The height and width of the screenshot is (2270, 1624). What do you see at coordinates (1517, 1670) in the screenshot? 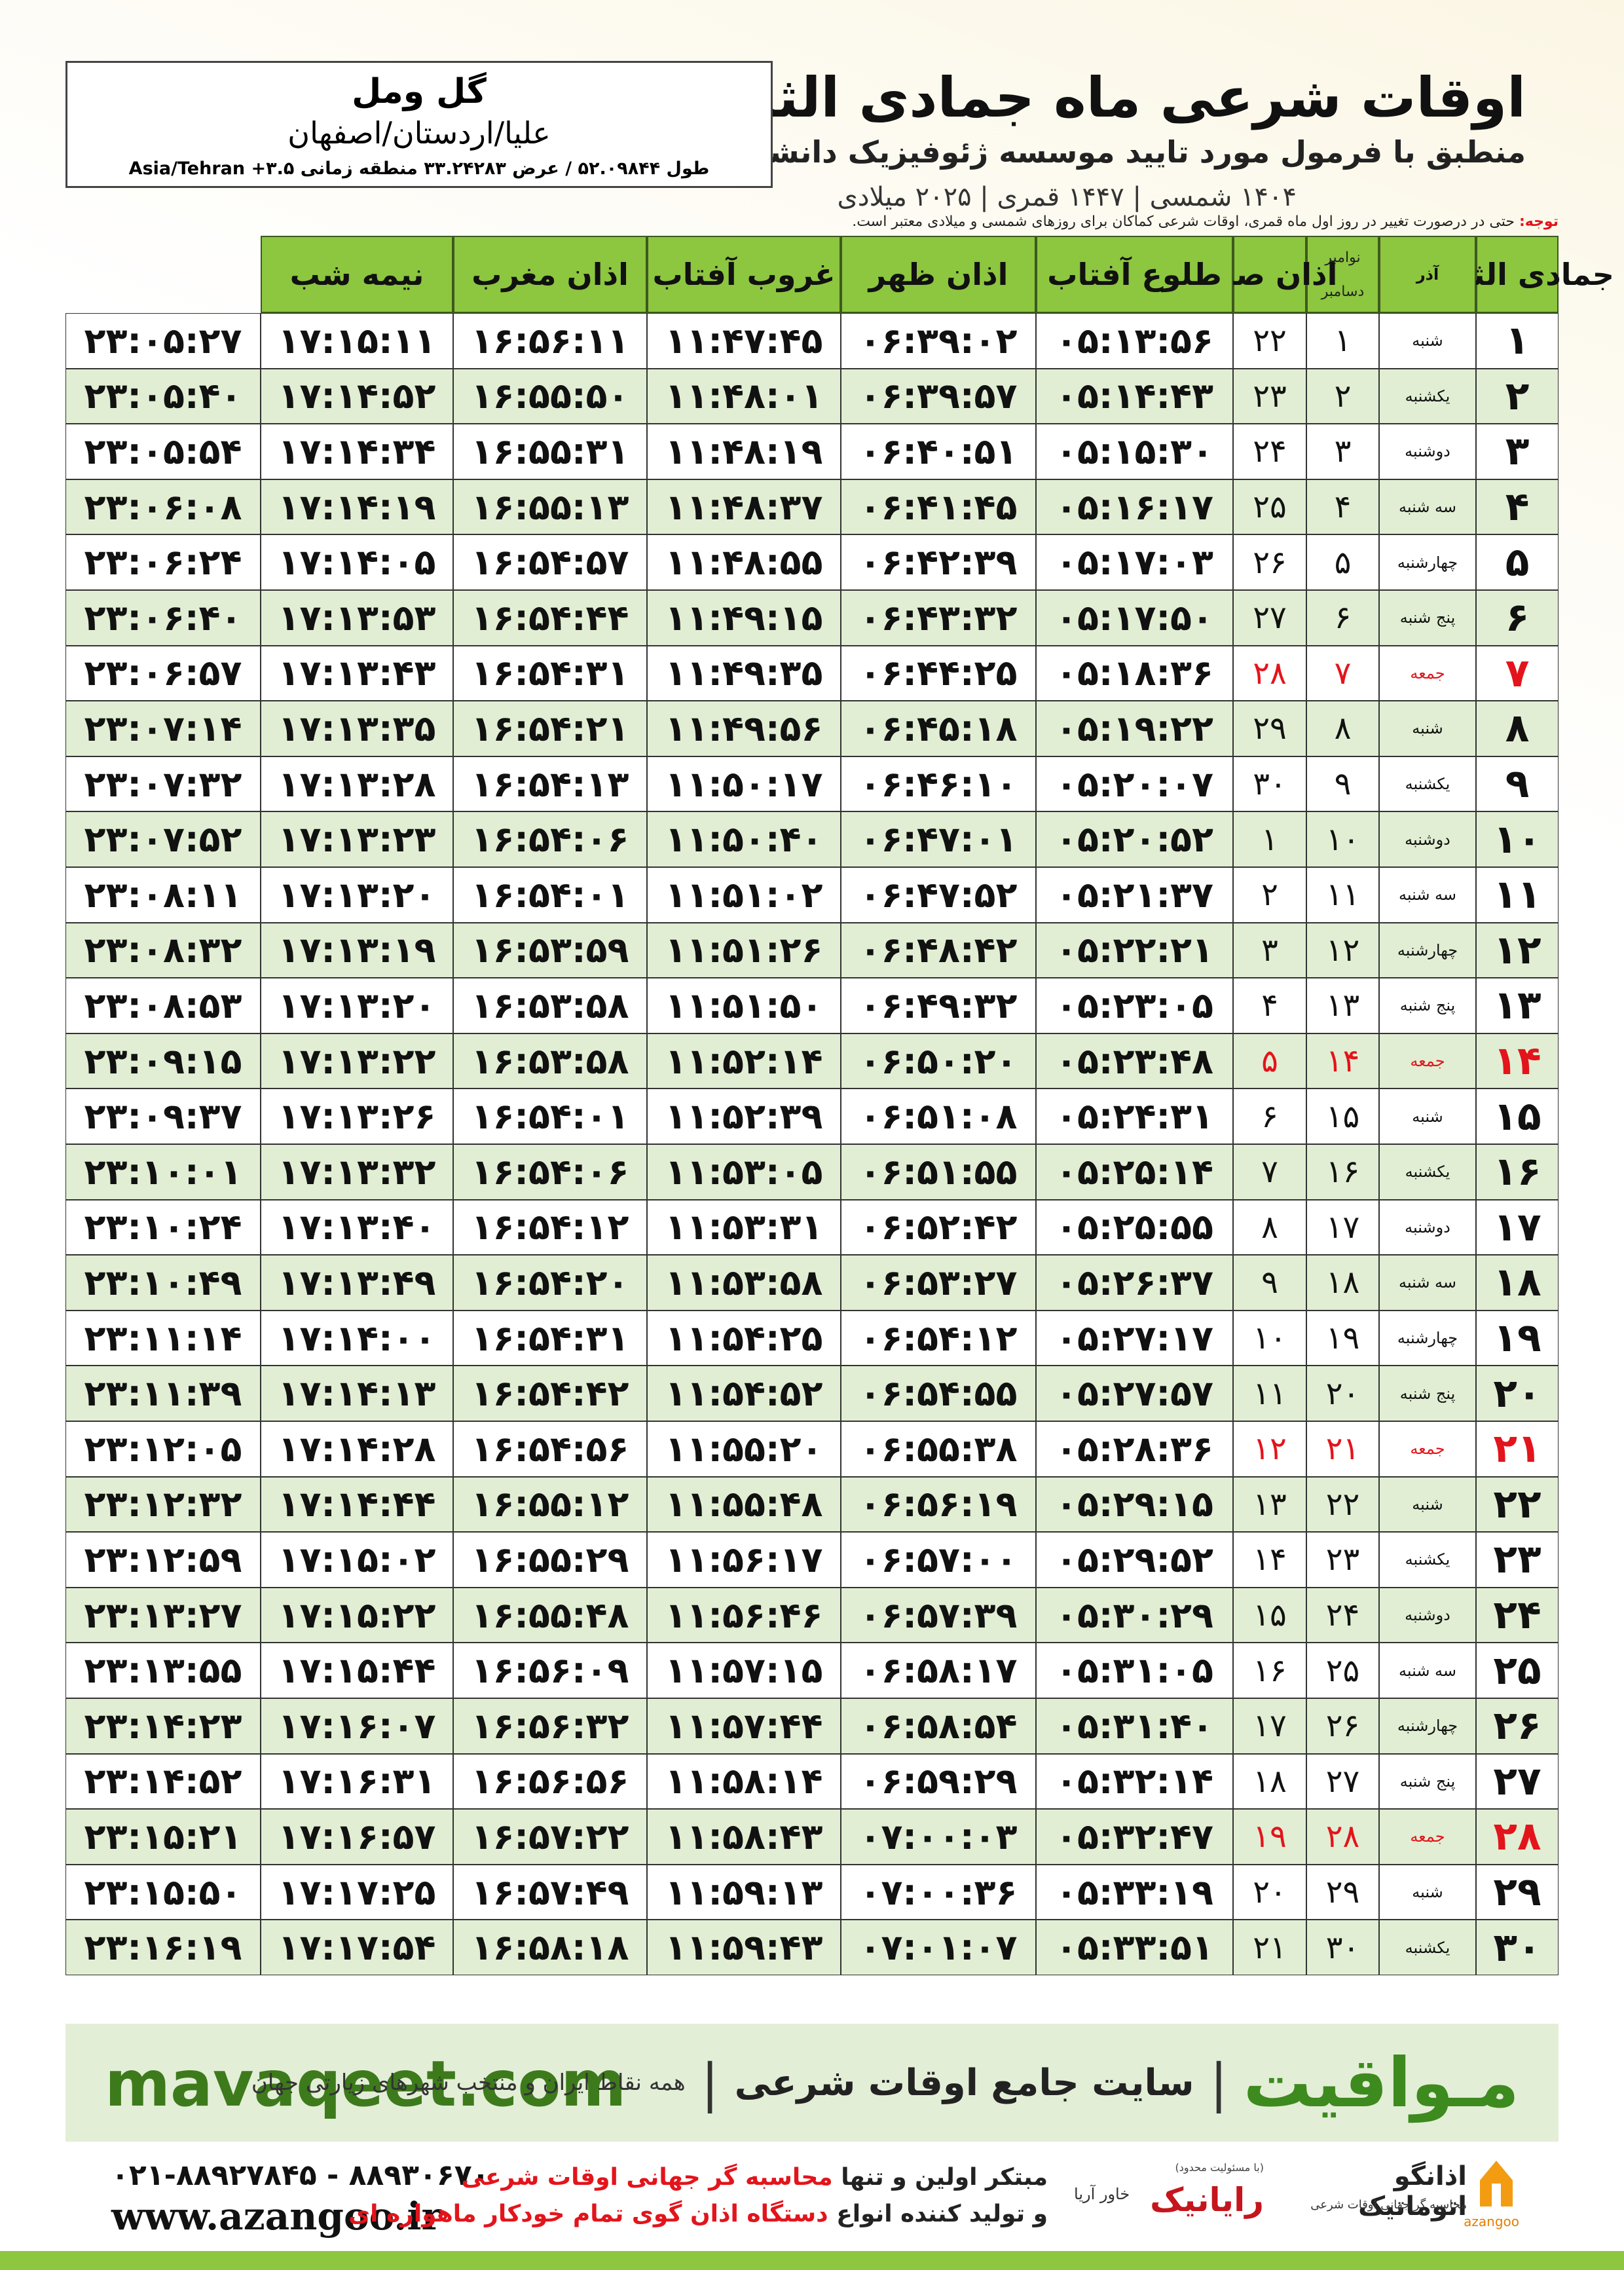
I see `date-cell: ۲۵` at bounding box center [1517, 1670].